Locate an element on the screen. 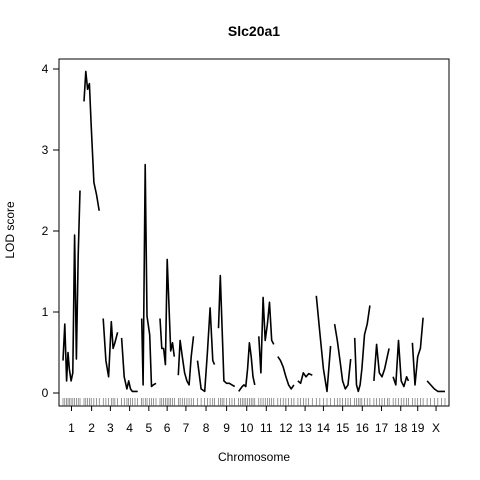 Image resolution: width=480 pixels, height=480 pixels. x-tick-label: X is located at coordinates (436, 428).